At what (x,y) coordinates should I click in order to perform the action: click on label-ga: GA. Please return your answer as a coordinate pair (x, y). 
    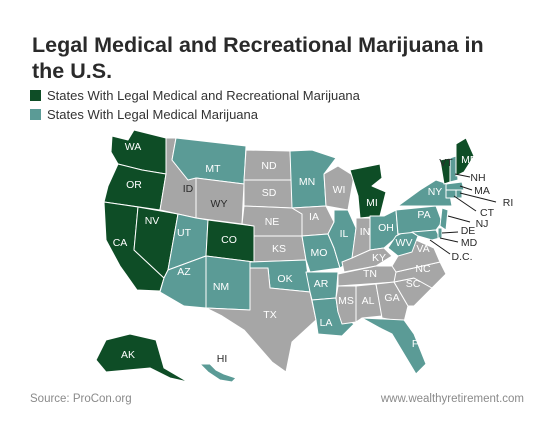
    Looking at the image, I should click on (391, 298).